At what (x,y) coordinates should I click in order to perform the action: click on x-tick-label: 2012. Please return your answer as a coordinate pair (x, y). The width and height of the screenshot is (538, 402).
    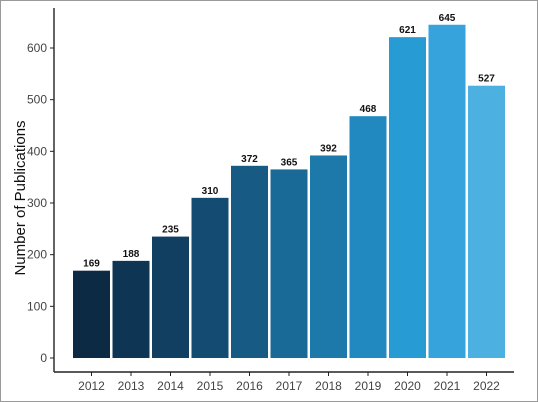
    Looking at the image, I should click on (91, 386).